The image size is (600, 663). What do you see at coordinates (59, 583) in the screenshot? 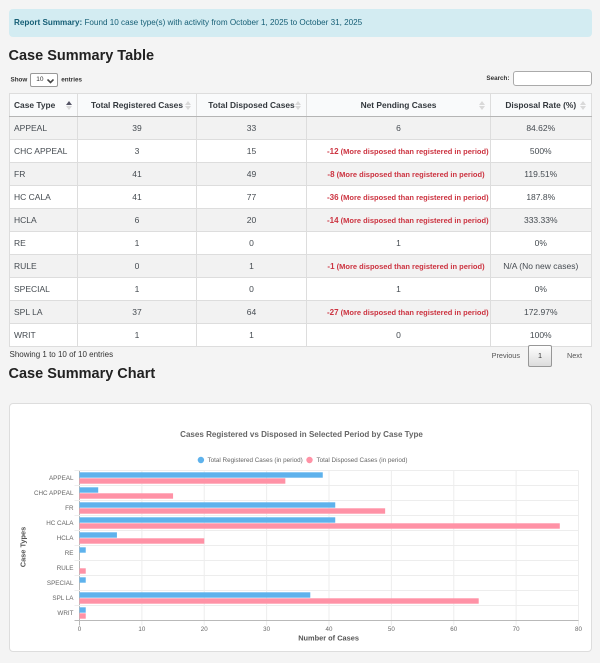
I see `svg-text: SPECIAL` at bounding box center [59, 583].